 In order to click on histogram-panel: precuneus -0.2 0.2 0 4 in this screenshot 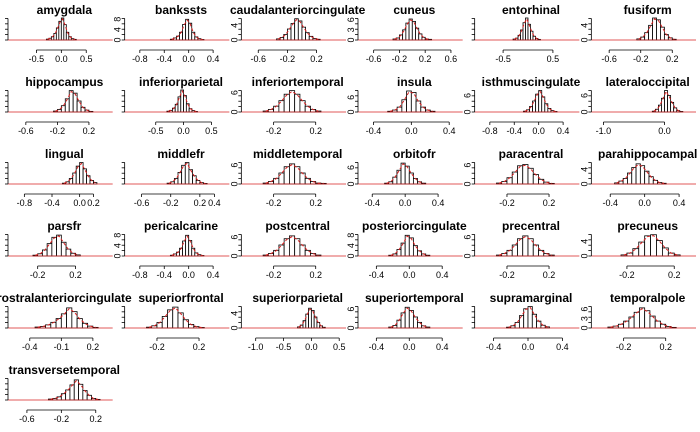, I will do `click(637, 249)`.